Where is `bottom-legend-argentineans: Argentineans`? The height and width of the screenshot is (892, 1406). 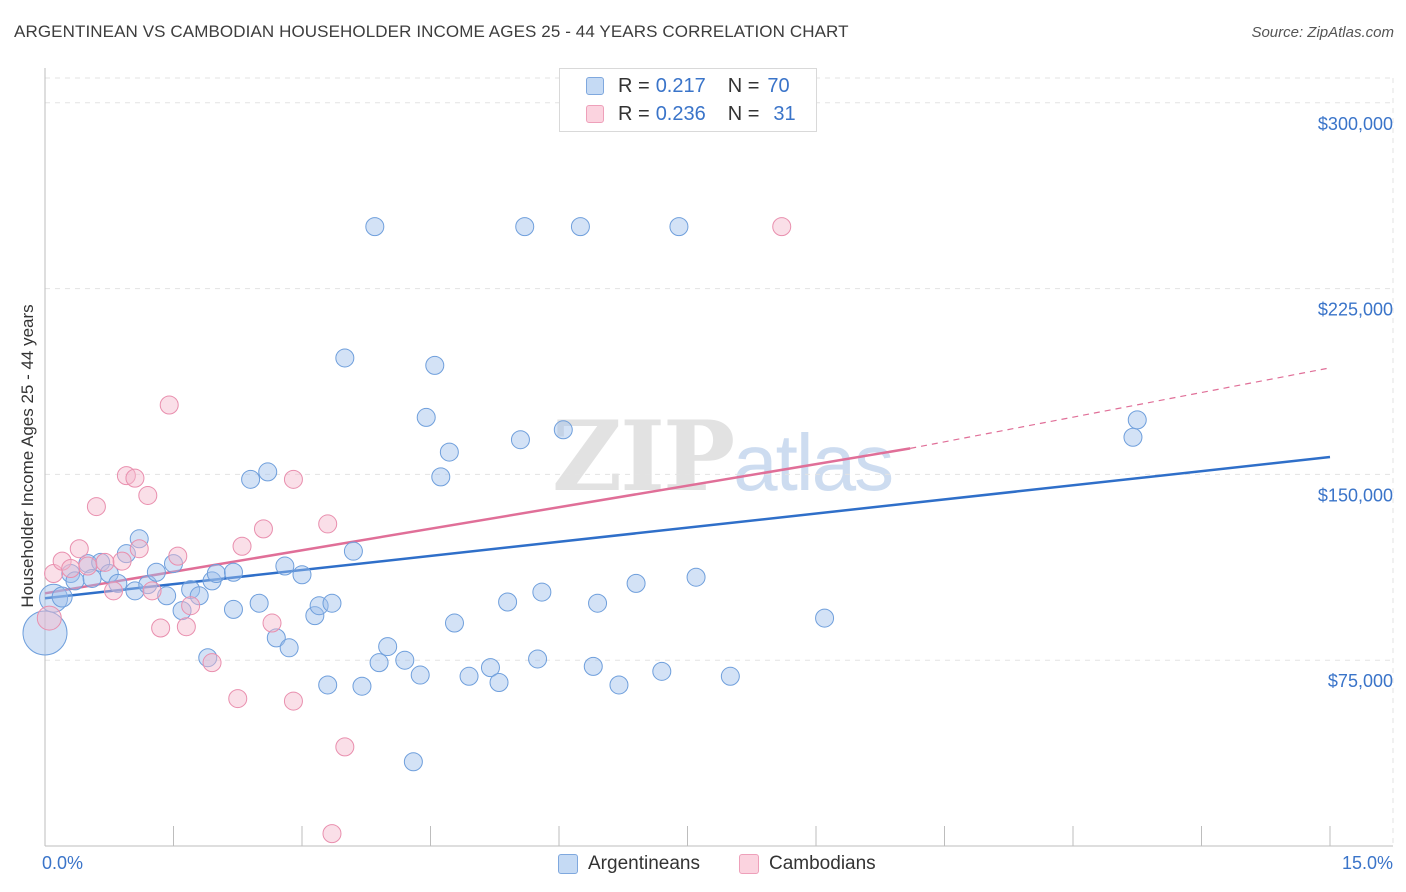
bottom-legend-argentineans: Argentineans is located at coordinates (629, 864).